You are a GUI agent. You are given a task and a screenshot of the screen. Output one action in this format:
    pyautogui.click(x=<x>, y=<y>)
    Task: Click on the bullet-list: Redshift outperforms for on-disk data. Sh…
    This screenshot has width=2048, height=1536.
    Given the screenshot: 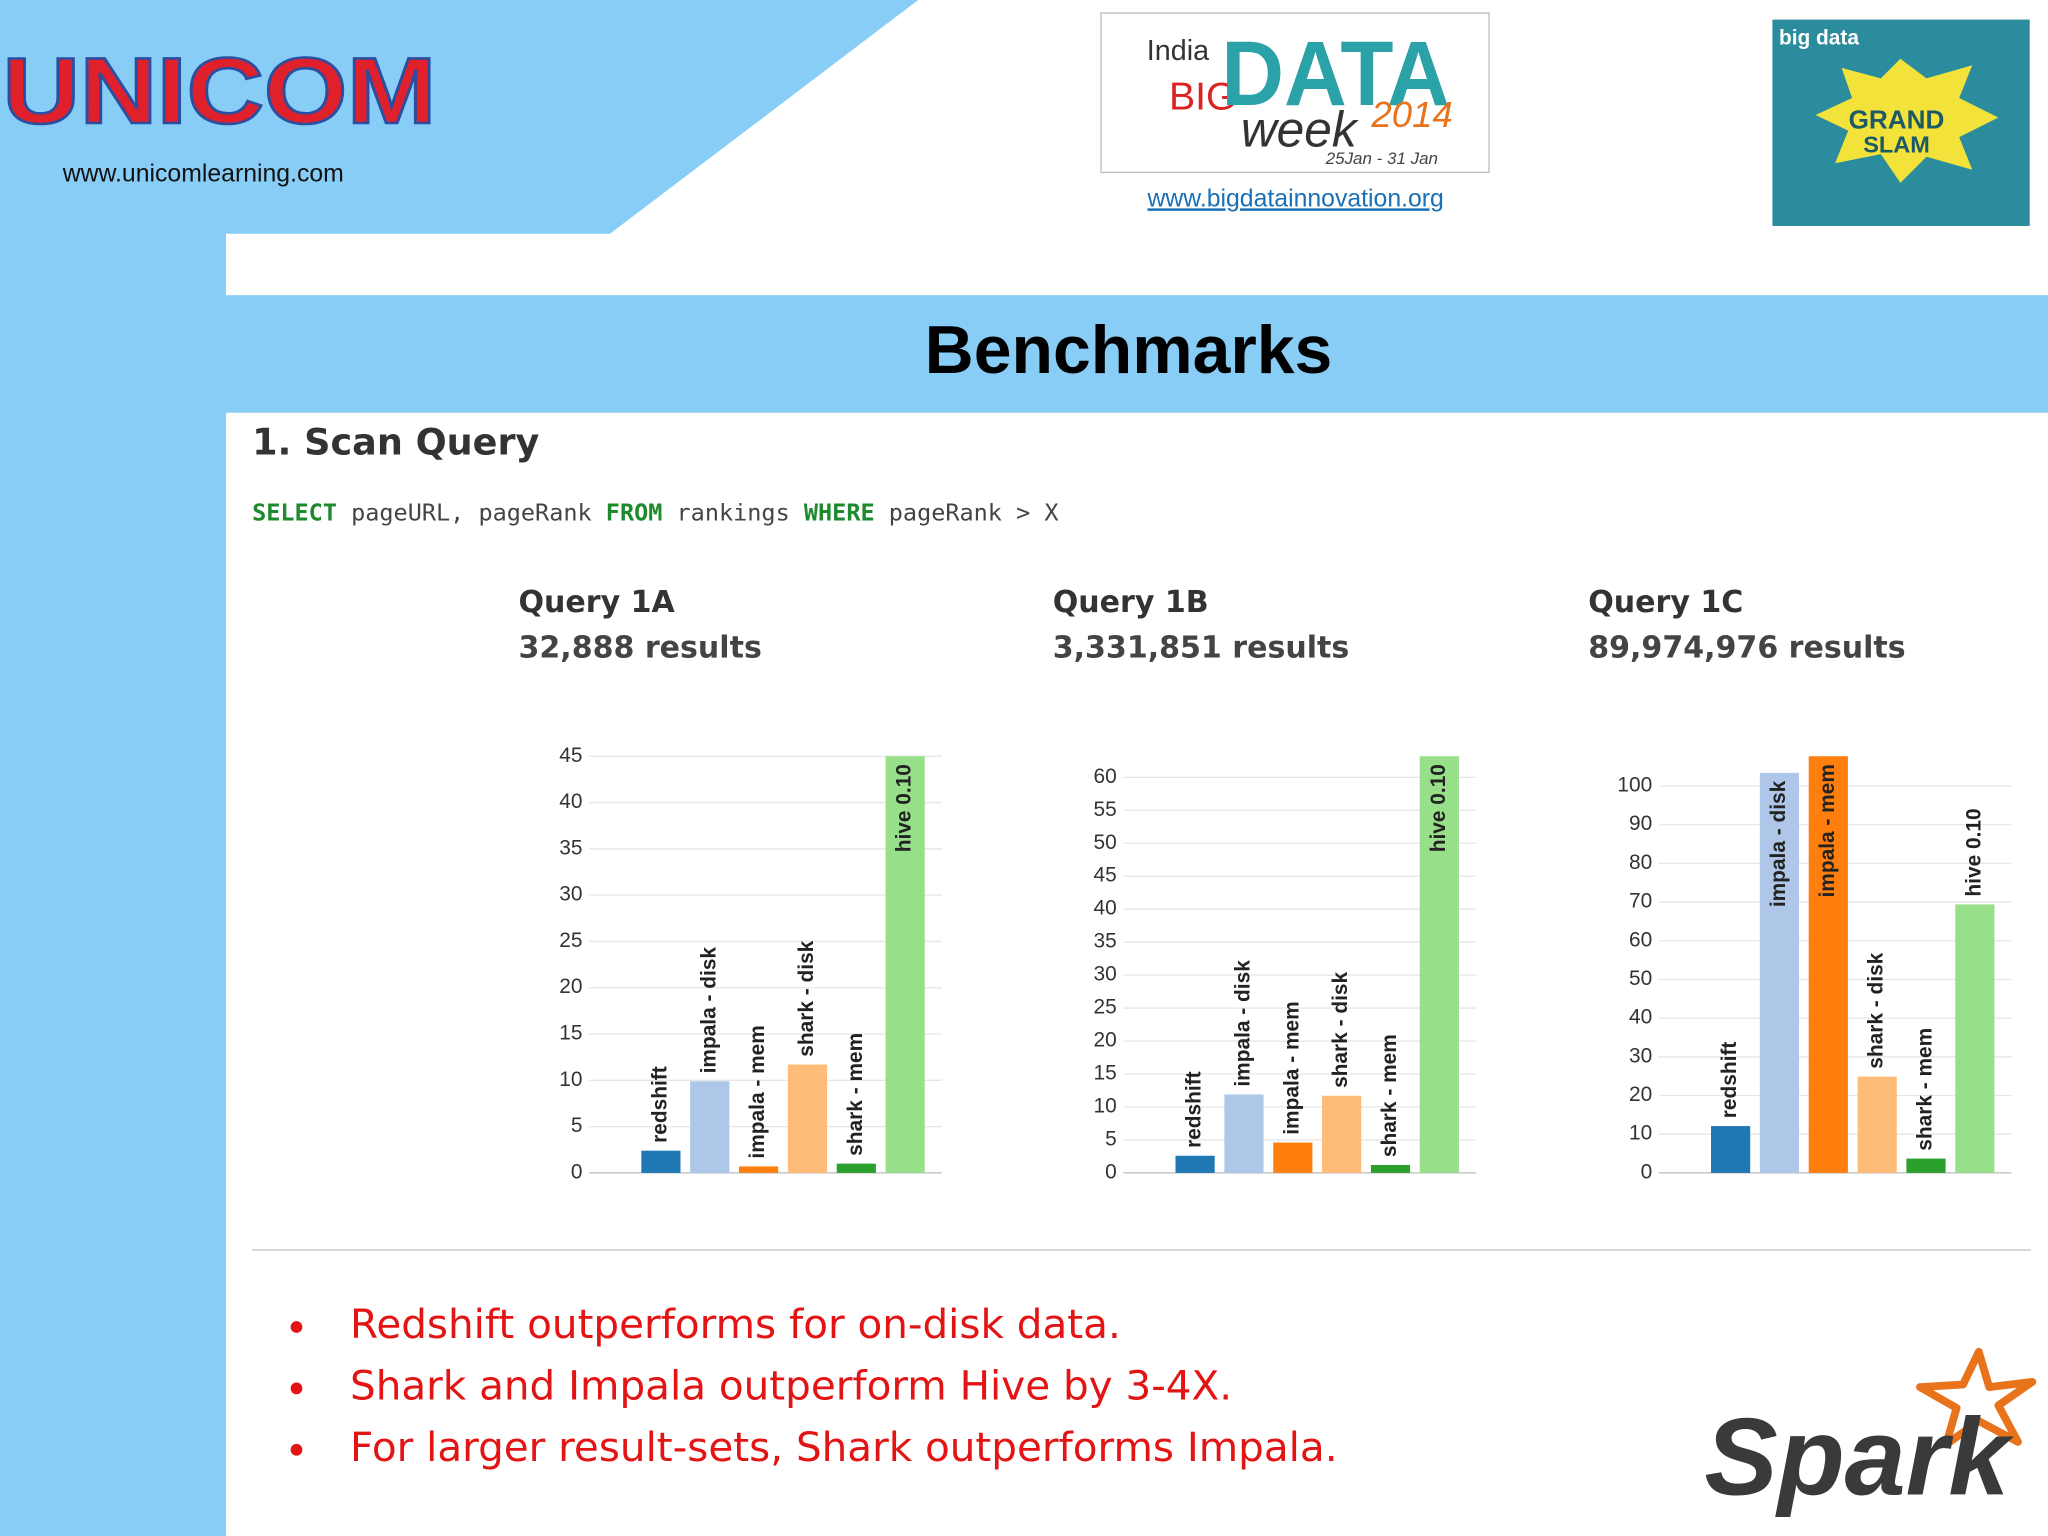 What is the action you would take?
    pyautogui.click(x=814, y=1385)
    